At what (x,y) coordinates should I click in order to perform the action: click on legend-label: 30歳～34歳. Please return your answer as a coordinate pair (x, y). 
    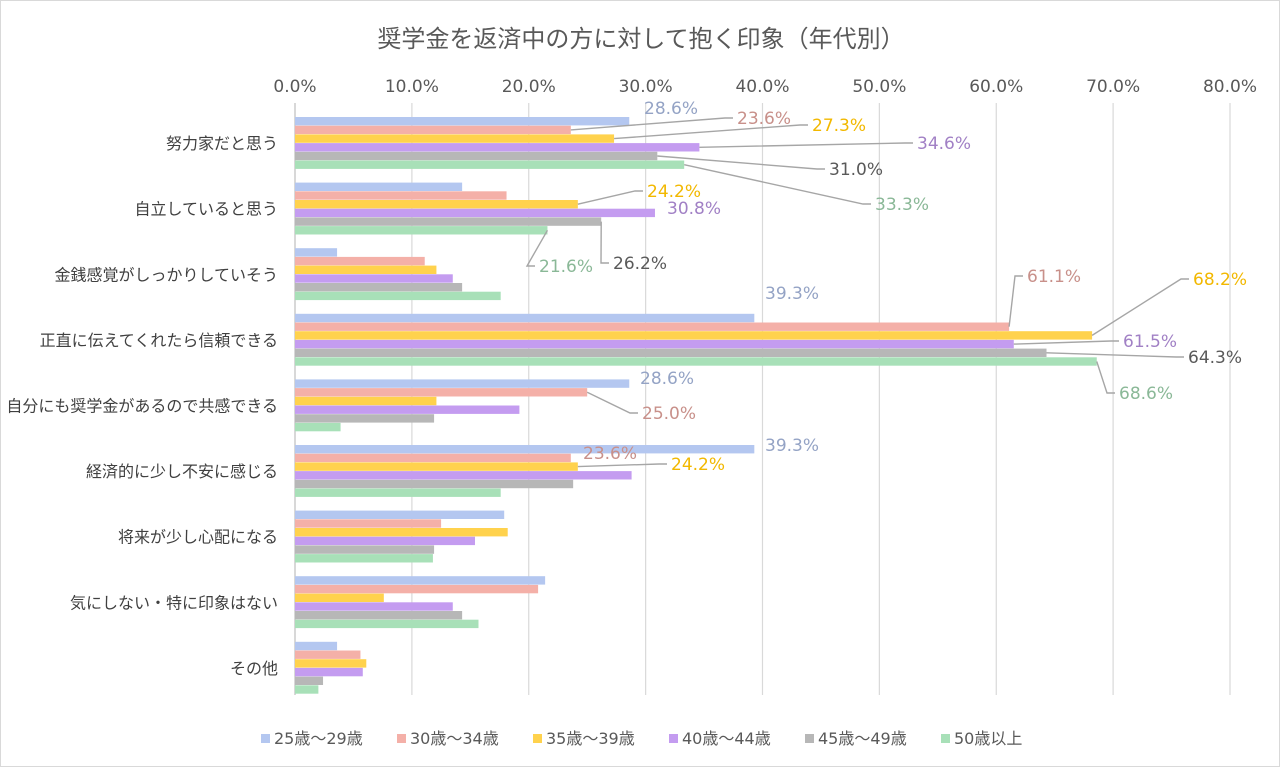
    Looking at the image, I should click on (454, 738).